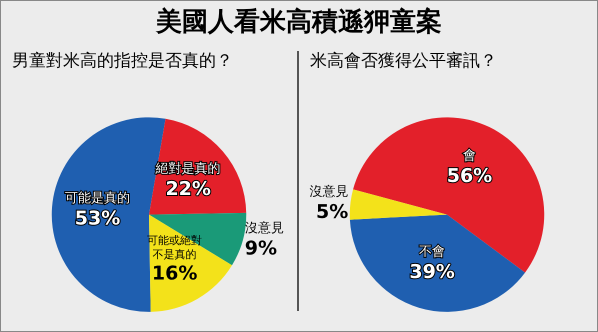  I want to click on data-label: 5%, so click(332, 212).